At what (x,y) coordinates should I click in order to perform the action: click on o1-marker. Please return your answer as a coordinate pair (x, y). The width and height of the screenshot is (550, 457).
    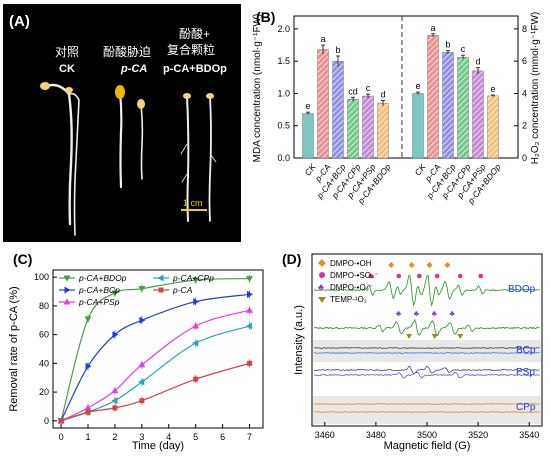
    Looking at the image, I should click on (322, 300).